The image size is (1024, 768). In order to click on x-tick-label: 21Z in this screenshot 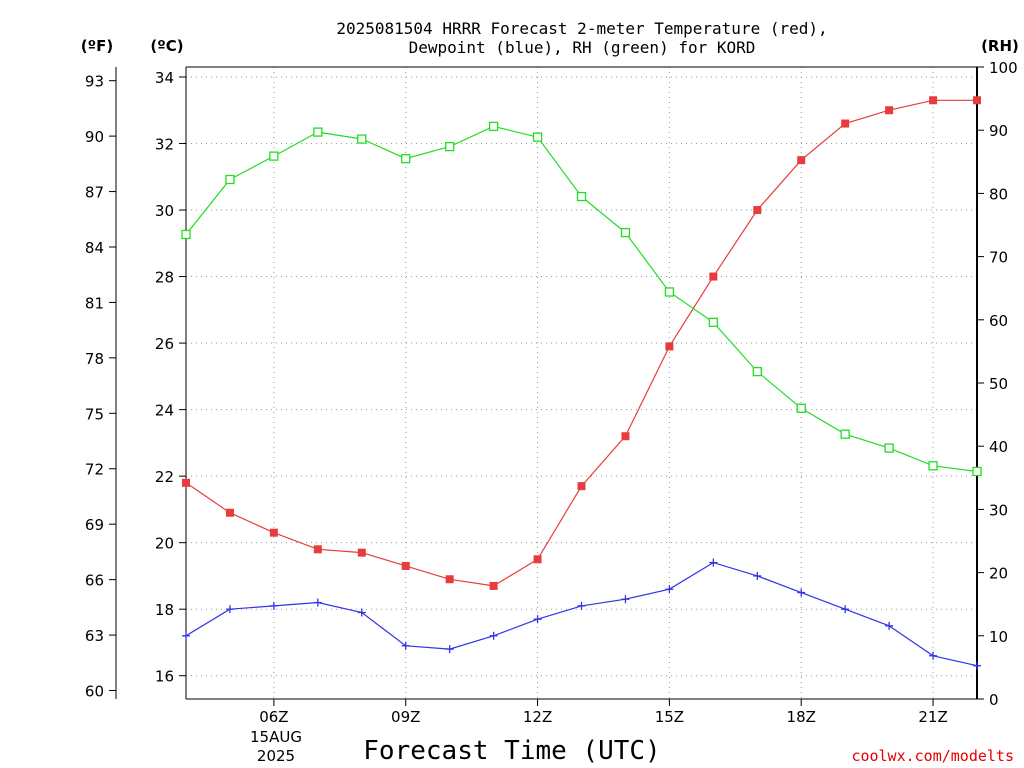, I will do `click(932, 717)`.